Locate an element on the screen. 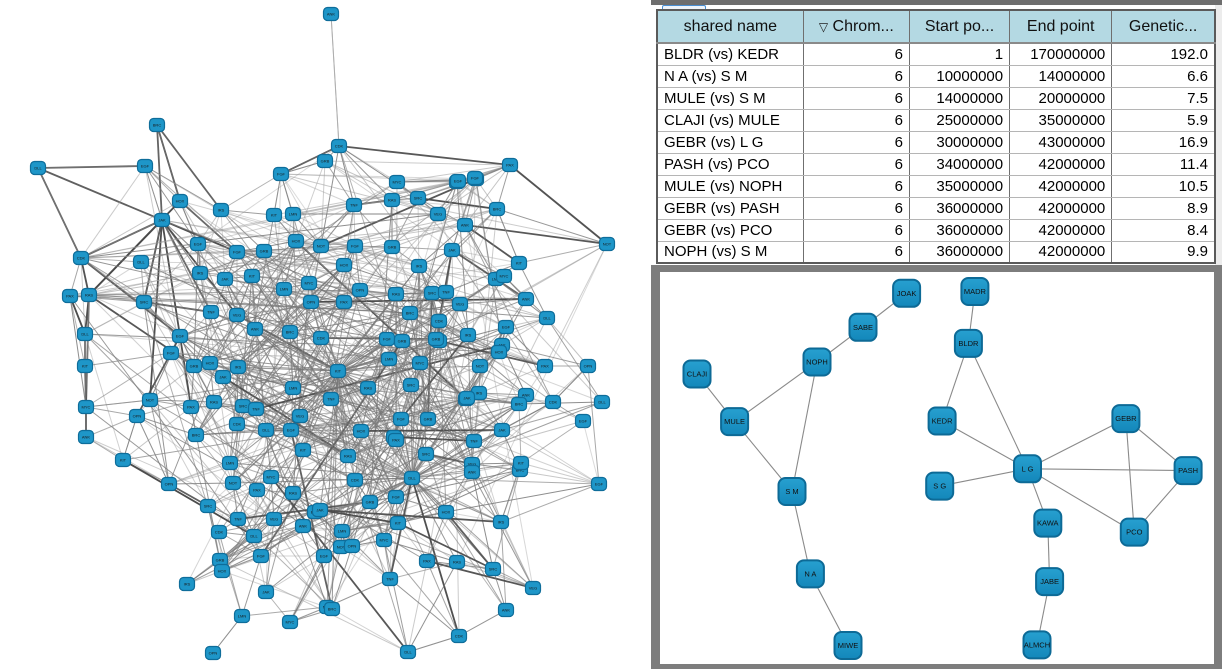  svg-text: MIWE is located at coordinates (848, 645).